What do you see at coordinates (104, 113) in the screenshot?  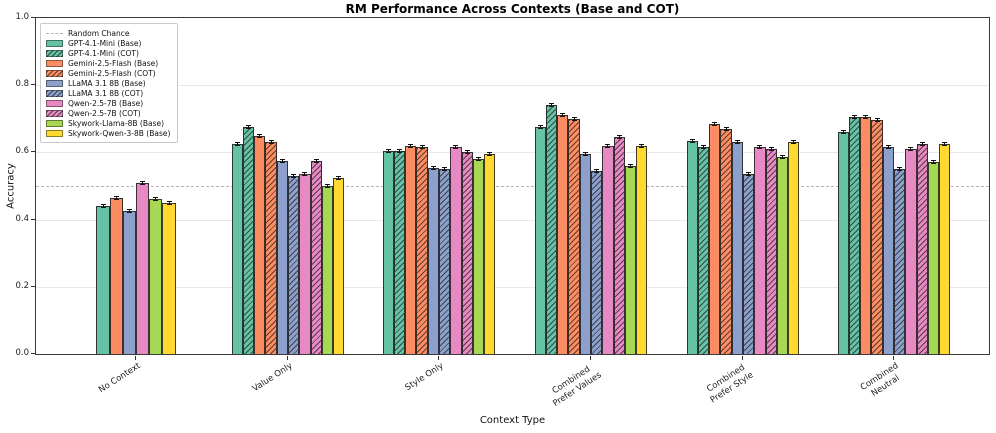 I see `legend-label: Qwen-2.5-7B (COT)` at bounding box center [104, 113].